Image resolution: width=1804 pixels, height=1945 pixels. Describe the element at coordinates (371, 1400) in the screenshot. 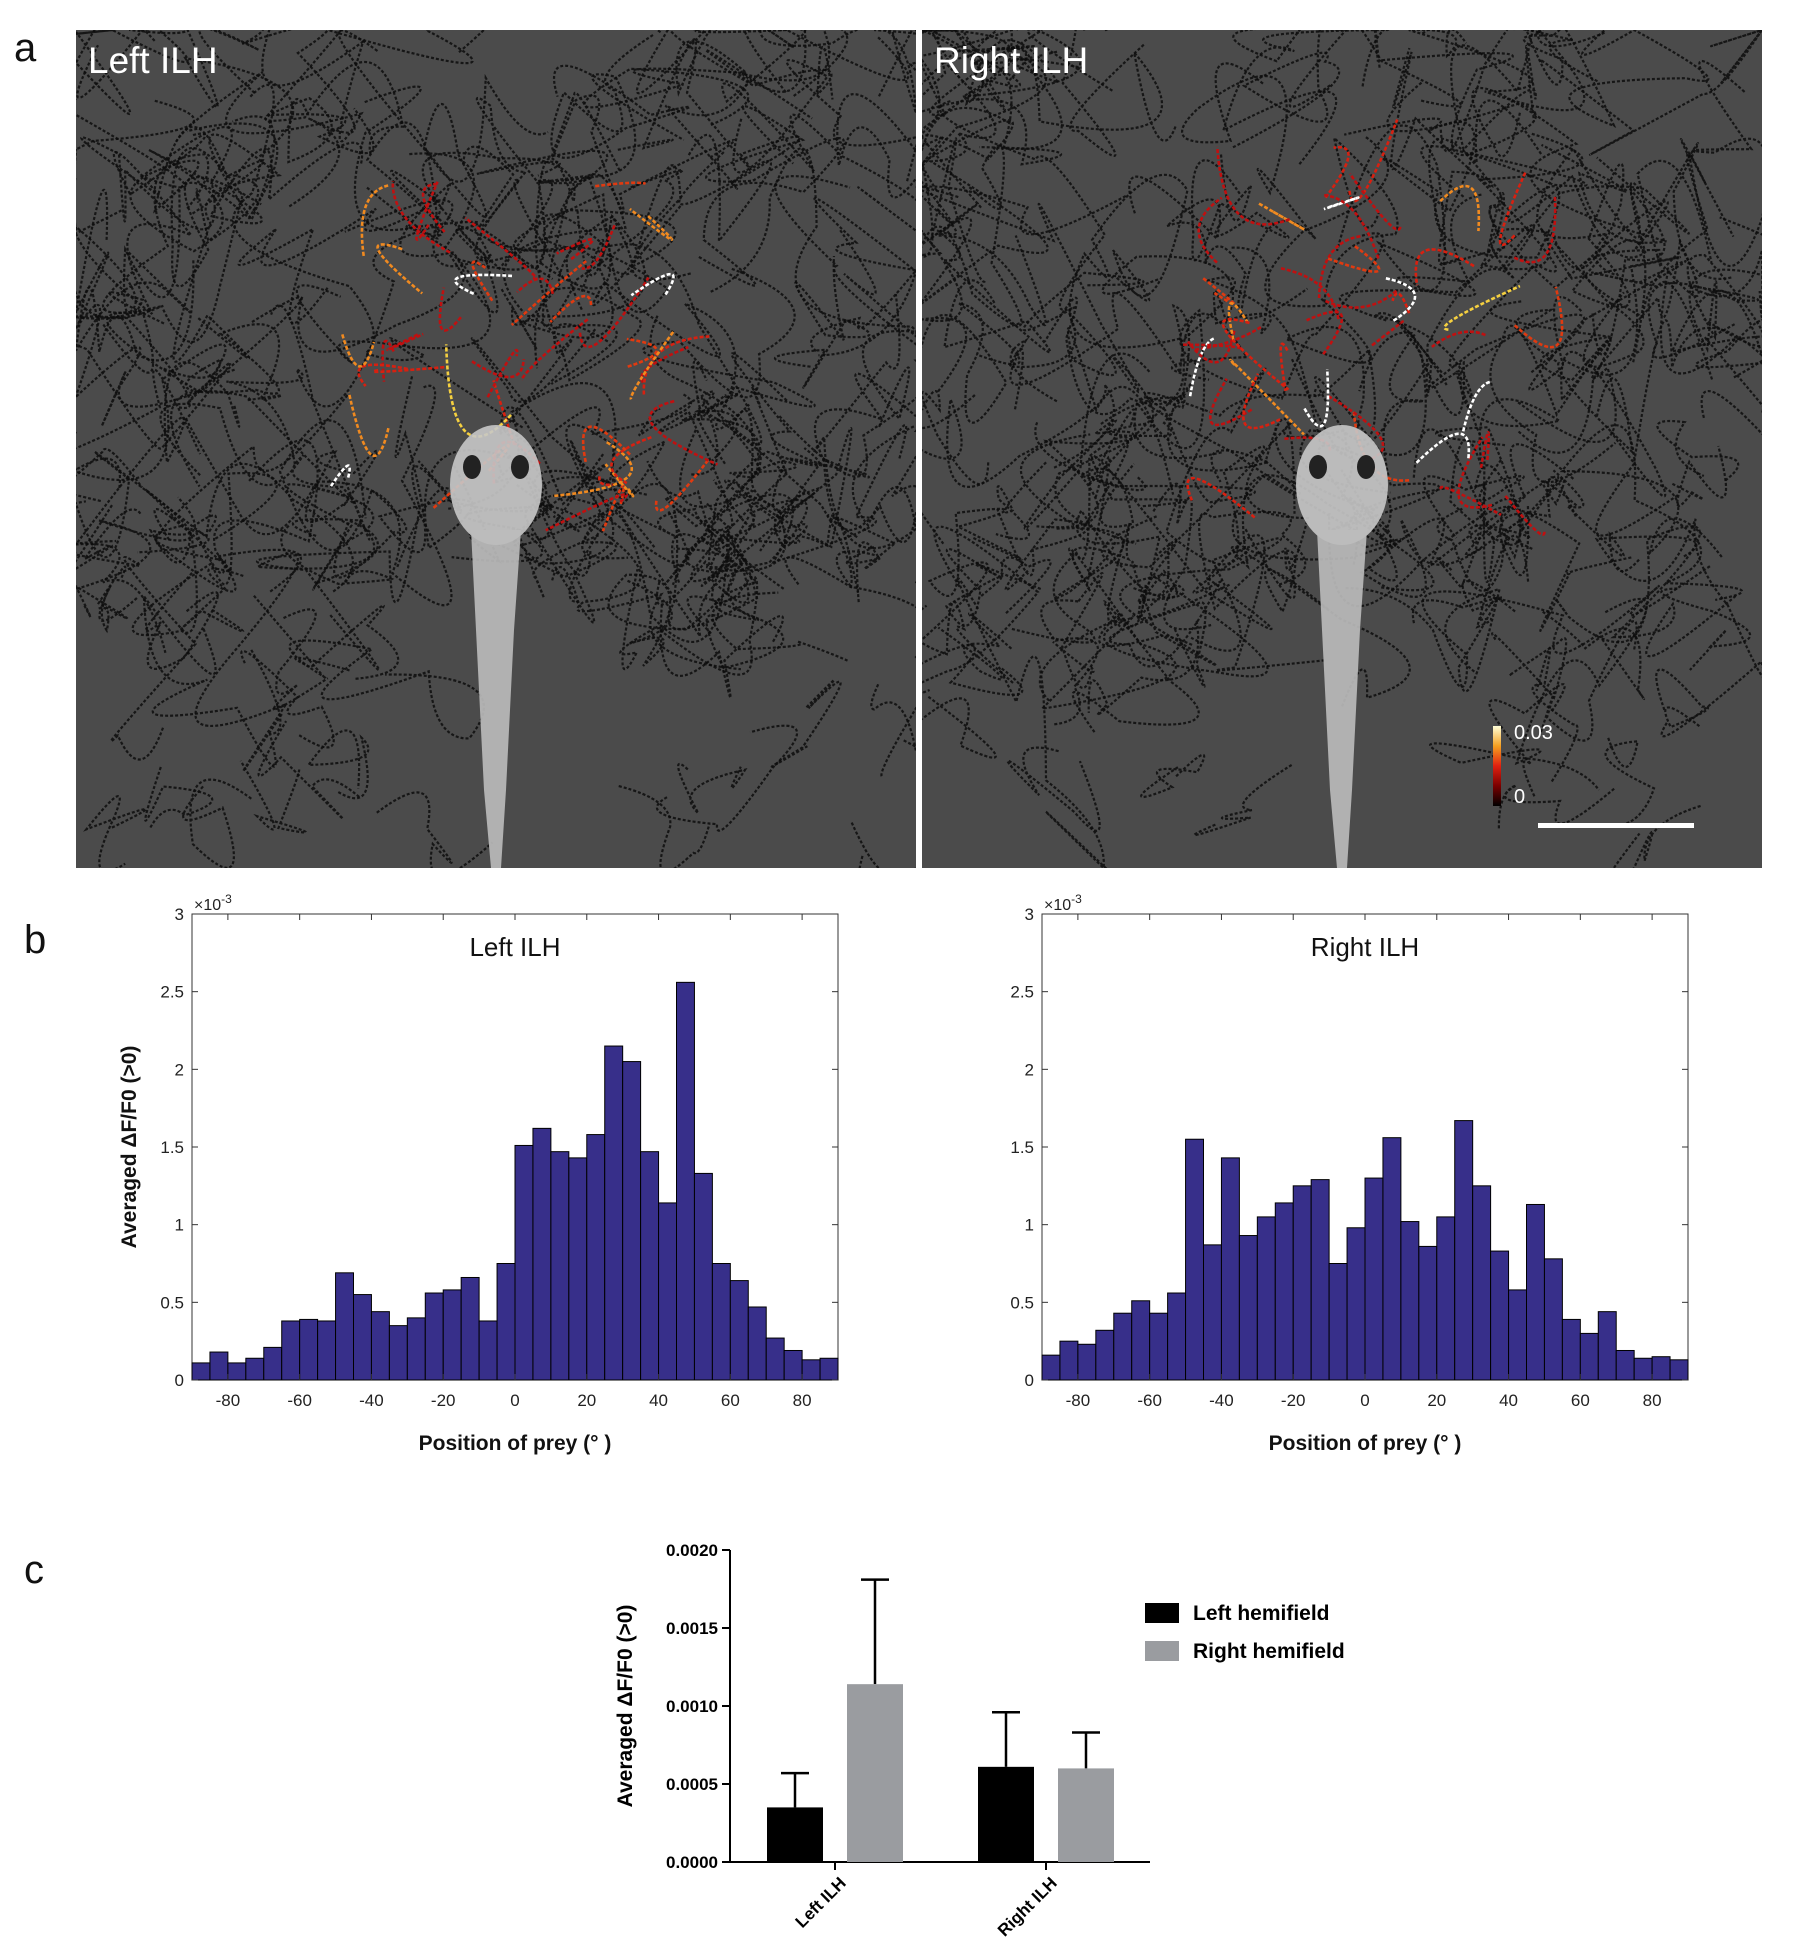

I see `x-tick-label: -40` at that location.